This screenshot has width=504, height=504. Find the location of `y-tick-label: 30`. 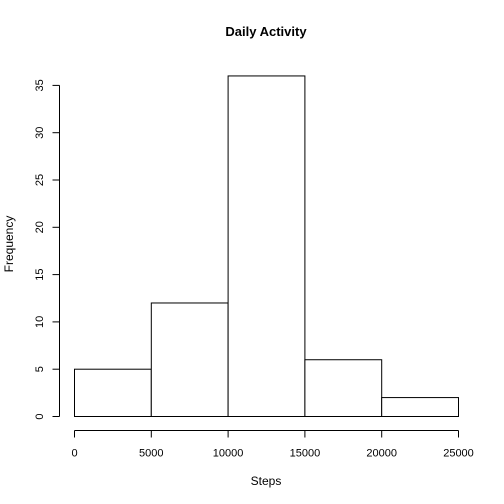

y-tick-label: 30 is located at coordinates (40, 133).